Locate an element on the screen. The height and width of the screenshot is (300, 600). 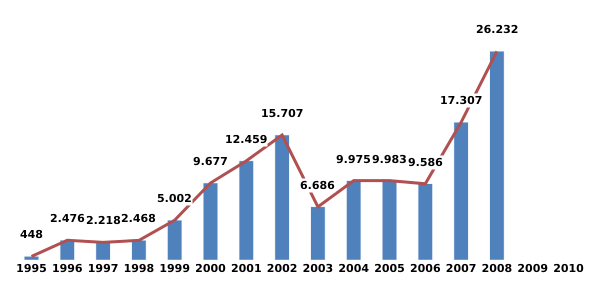
x-tick-label: 1999 is located at coordinates (174, 268).